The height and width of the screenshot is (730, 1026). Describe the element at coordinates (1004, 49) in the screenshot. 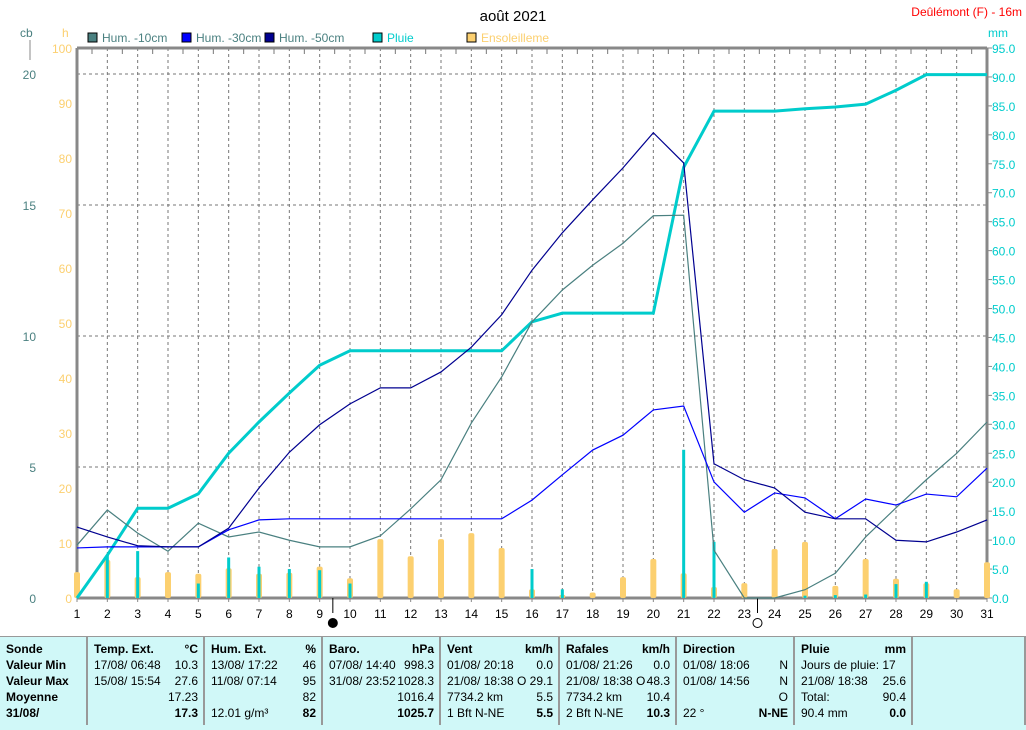

I see `mm-tick-label: 95.0` at that location.